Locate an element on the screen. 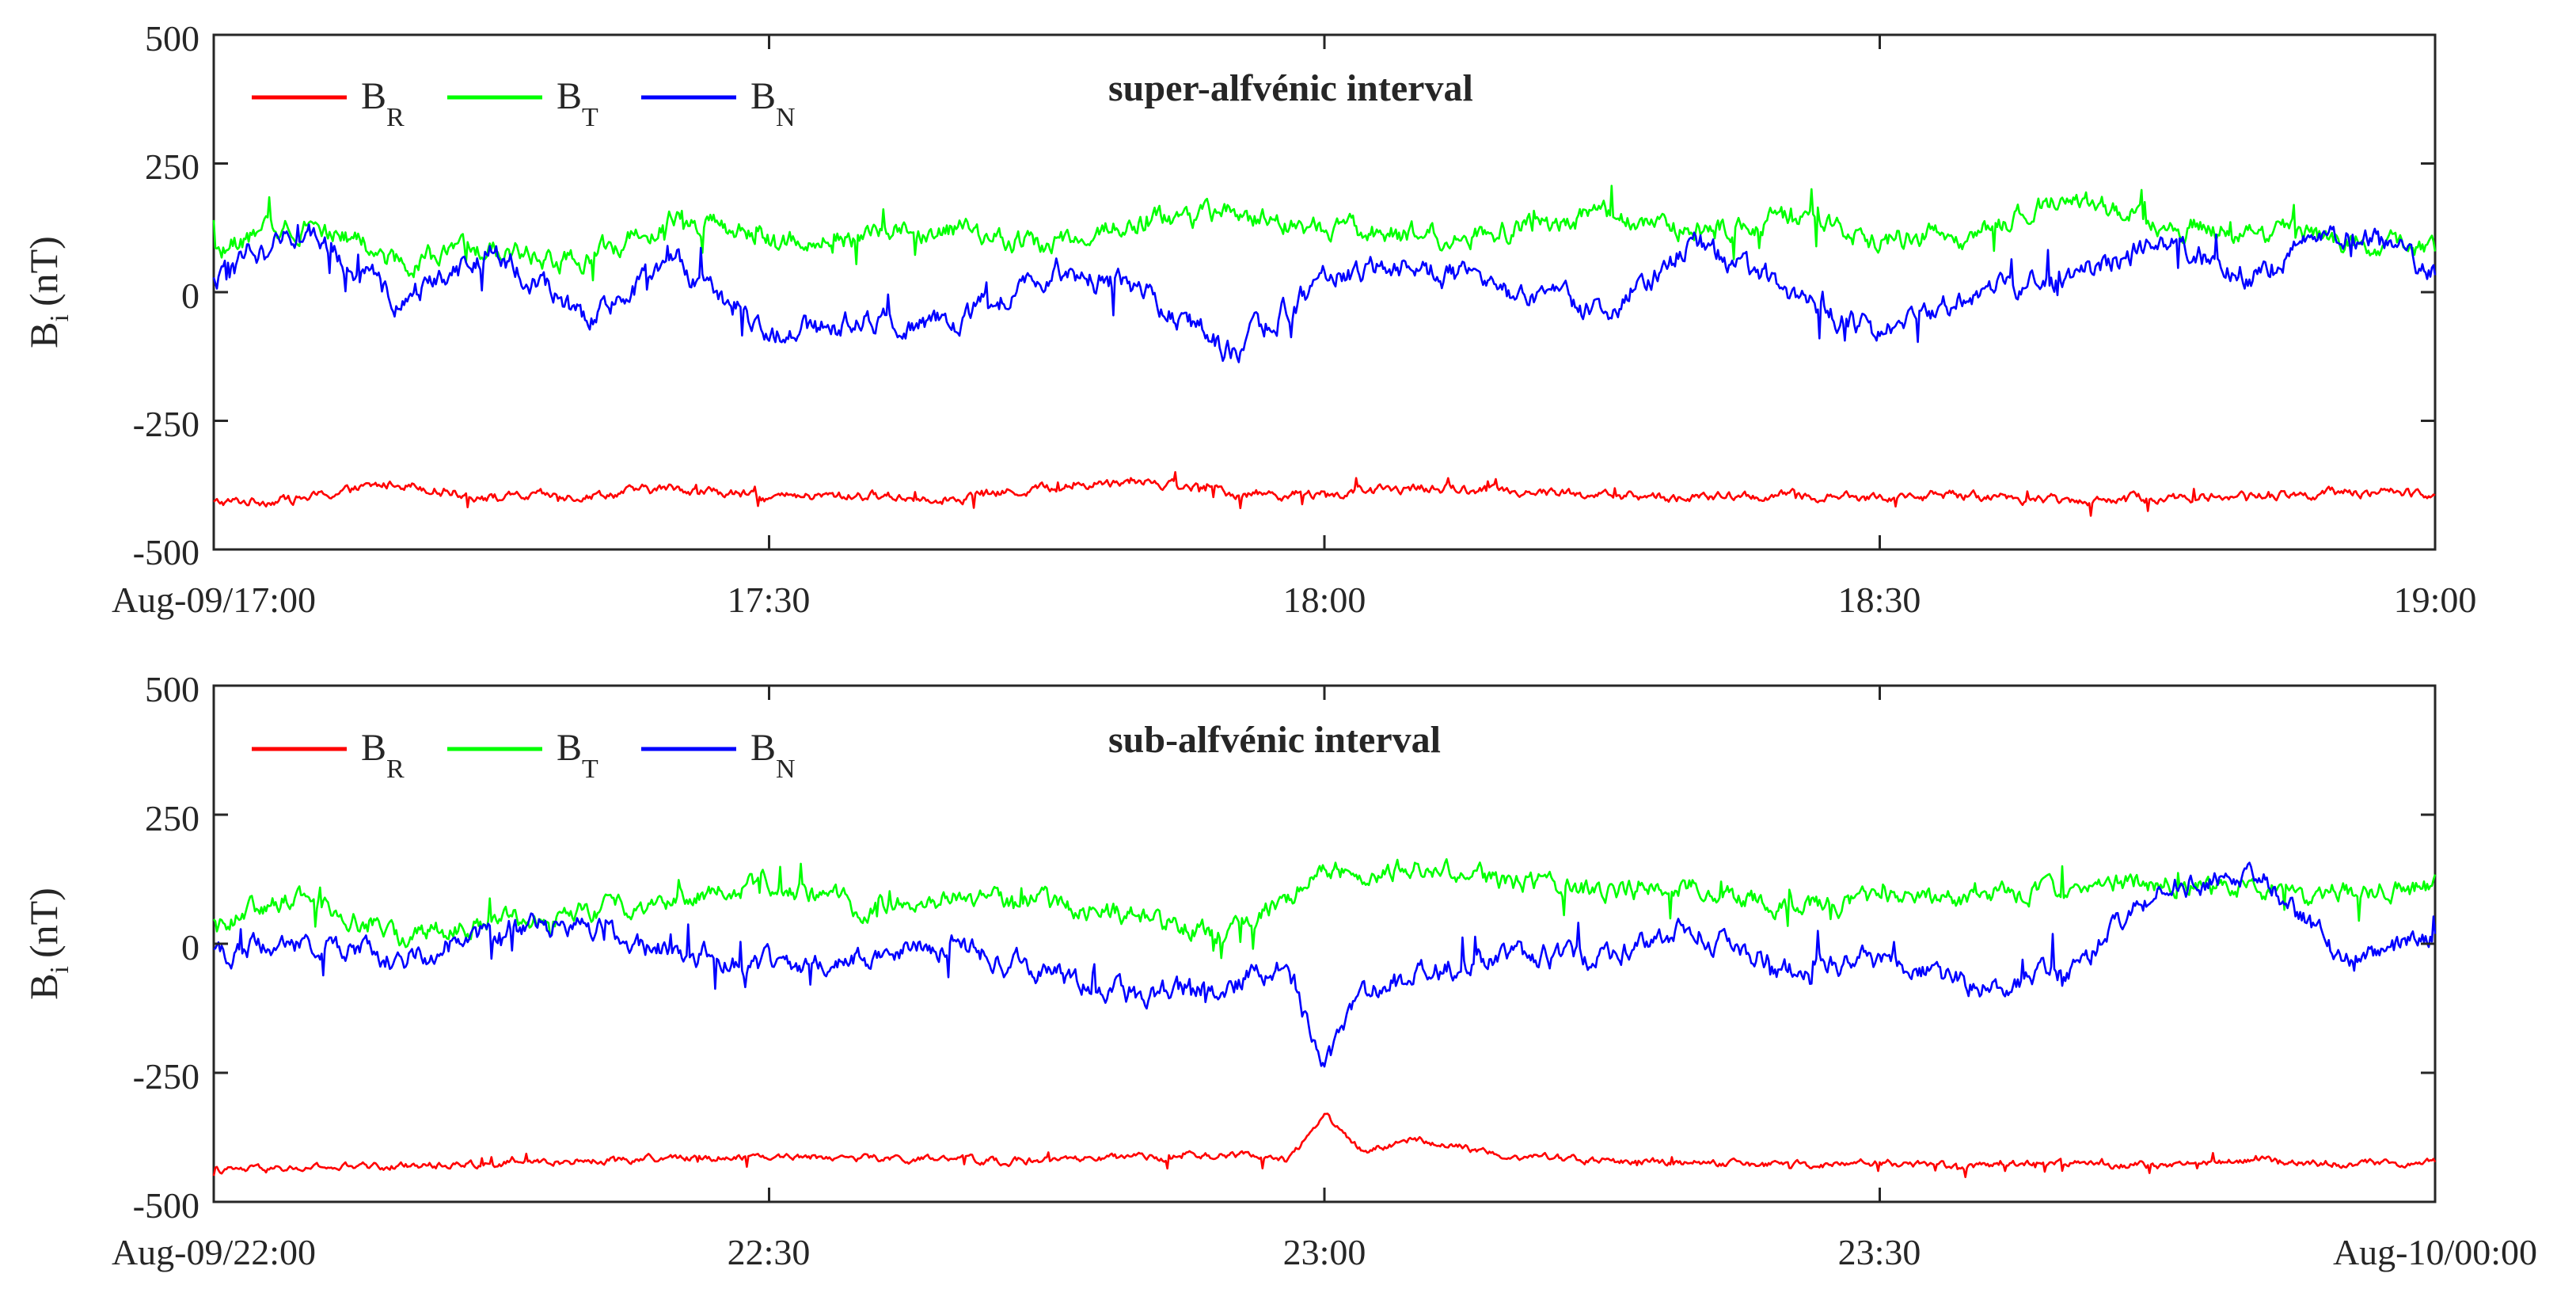  panel-1-y-tick-label: -250 is located at coordinates (166, 424).